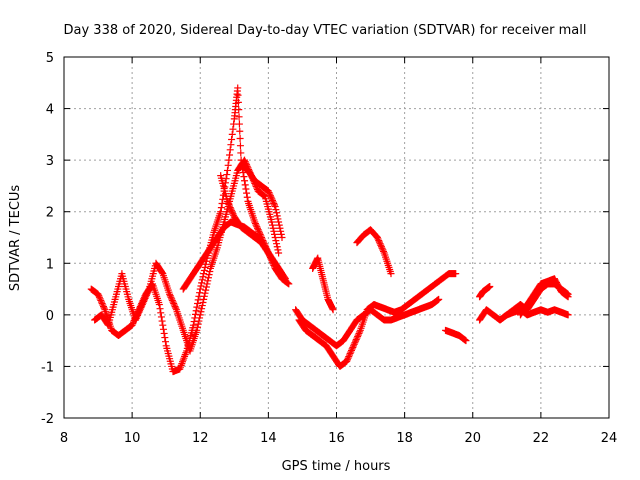 This screenshot has width=640, height=480. Describe the element at coordinates (64, 438) in the screenshot. I see `x-tick-label: 8` at that location.